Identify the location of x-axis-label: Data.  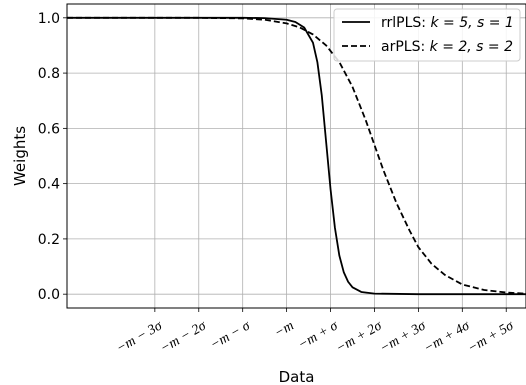
(297, 376).